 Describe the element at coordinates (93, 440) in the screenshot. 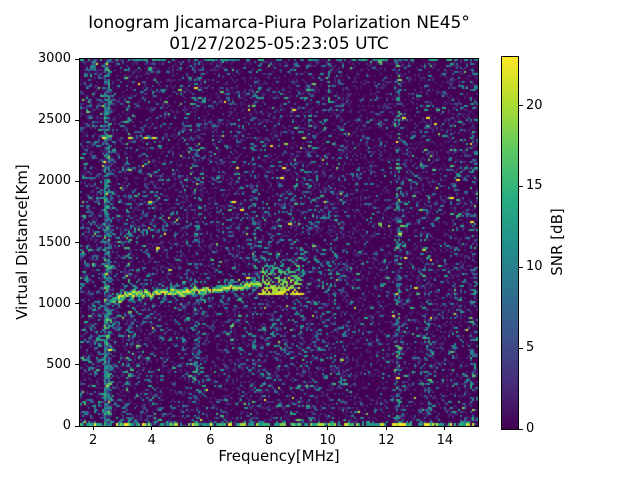

I see `x-tick-label: 2` at that location.